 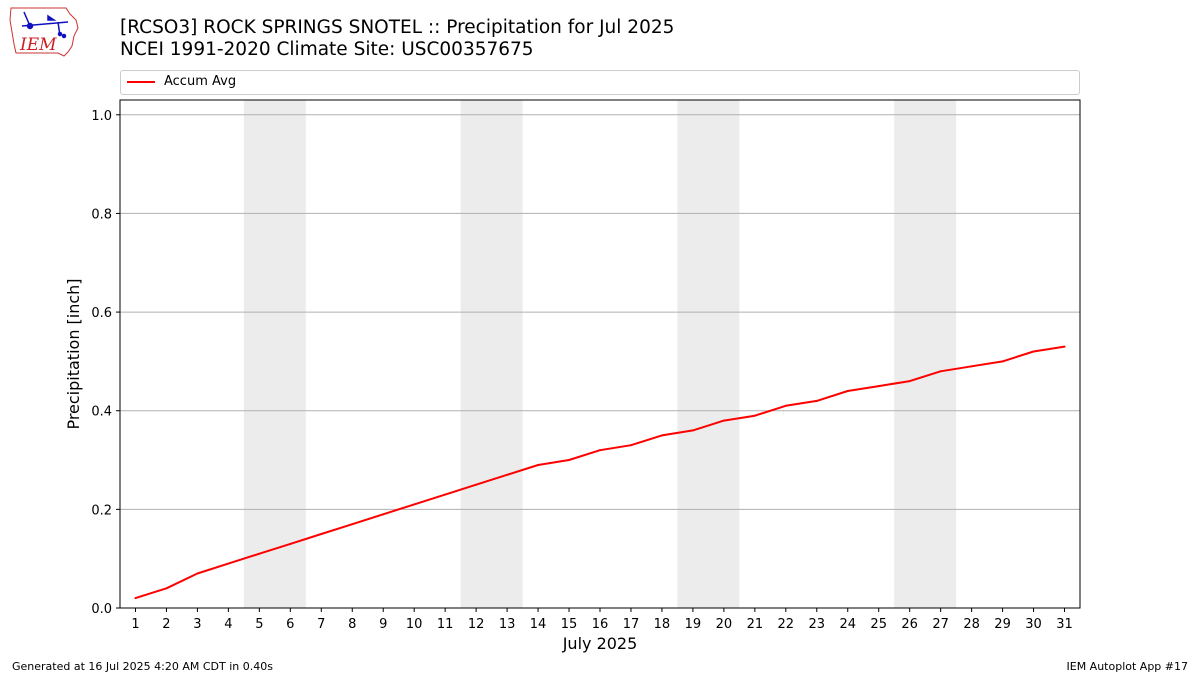 What do you see at coordinates (971, 624) in the screenshot?
I see `x-tick-label-28: 28` at bounding box center [971, 624].